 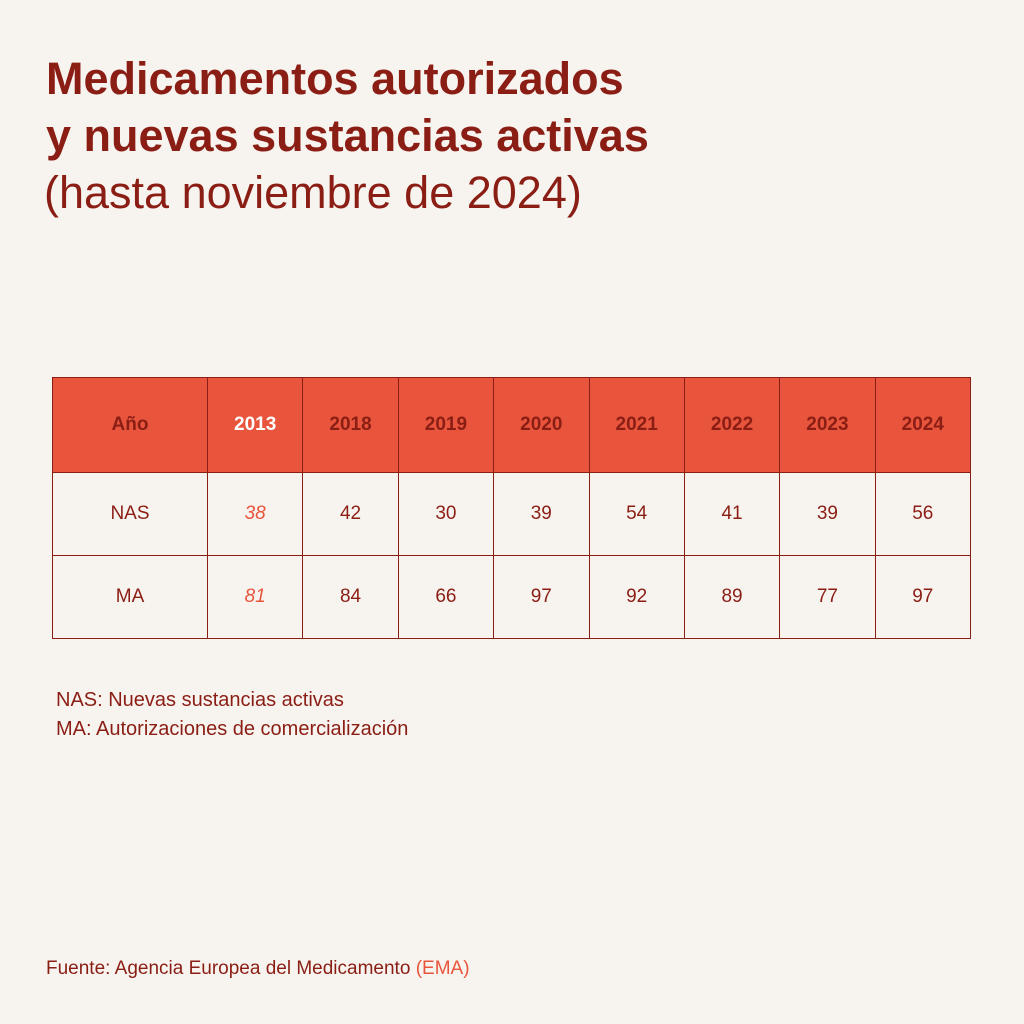 What do you see at coordinates (446, 514) in the screenshot?
I see `cell-nas-2019: 30` at bounding box center [446, 514].